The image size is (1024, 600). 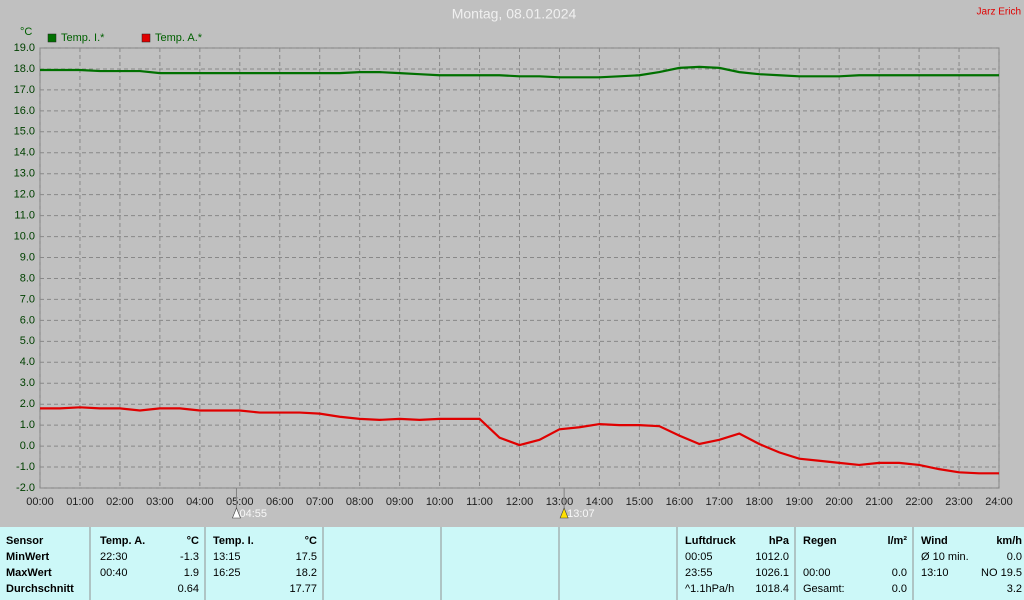 I want to click on x-tick-label: 07:00, so click(x=320, y=502).